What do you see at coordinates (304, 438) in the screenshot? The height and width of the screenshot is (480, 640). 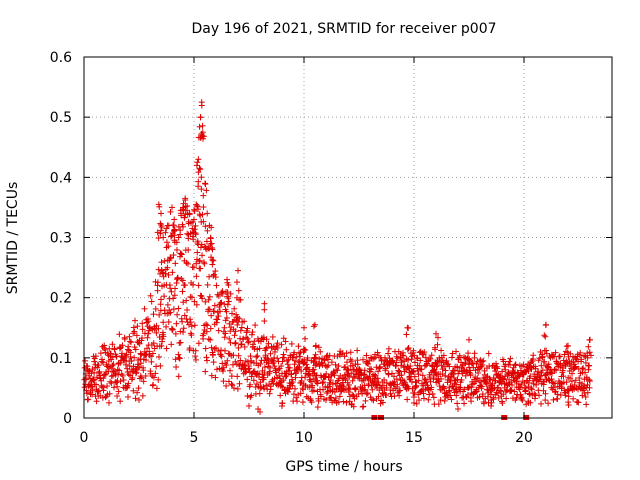 I see `x-tick-label: 10` at bounding box center [304, 438].